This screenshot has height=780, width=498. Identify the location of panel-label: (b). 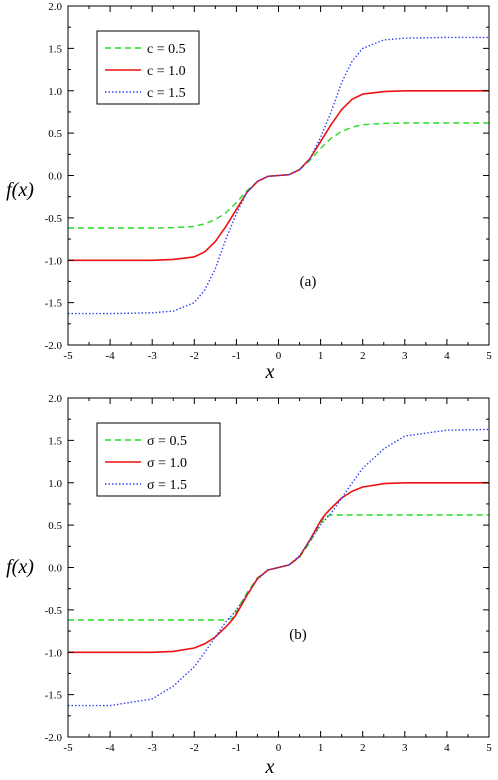
(298, 635).